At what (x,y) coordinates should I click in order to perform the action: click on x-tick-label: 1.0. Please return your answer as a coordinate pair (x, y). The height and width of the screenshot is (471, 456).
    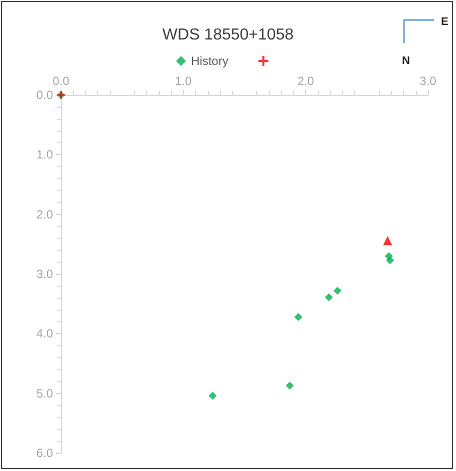
    Looking at the image, I should click on (183, 81).